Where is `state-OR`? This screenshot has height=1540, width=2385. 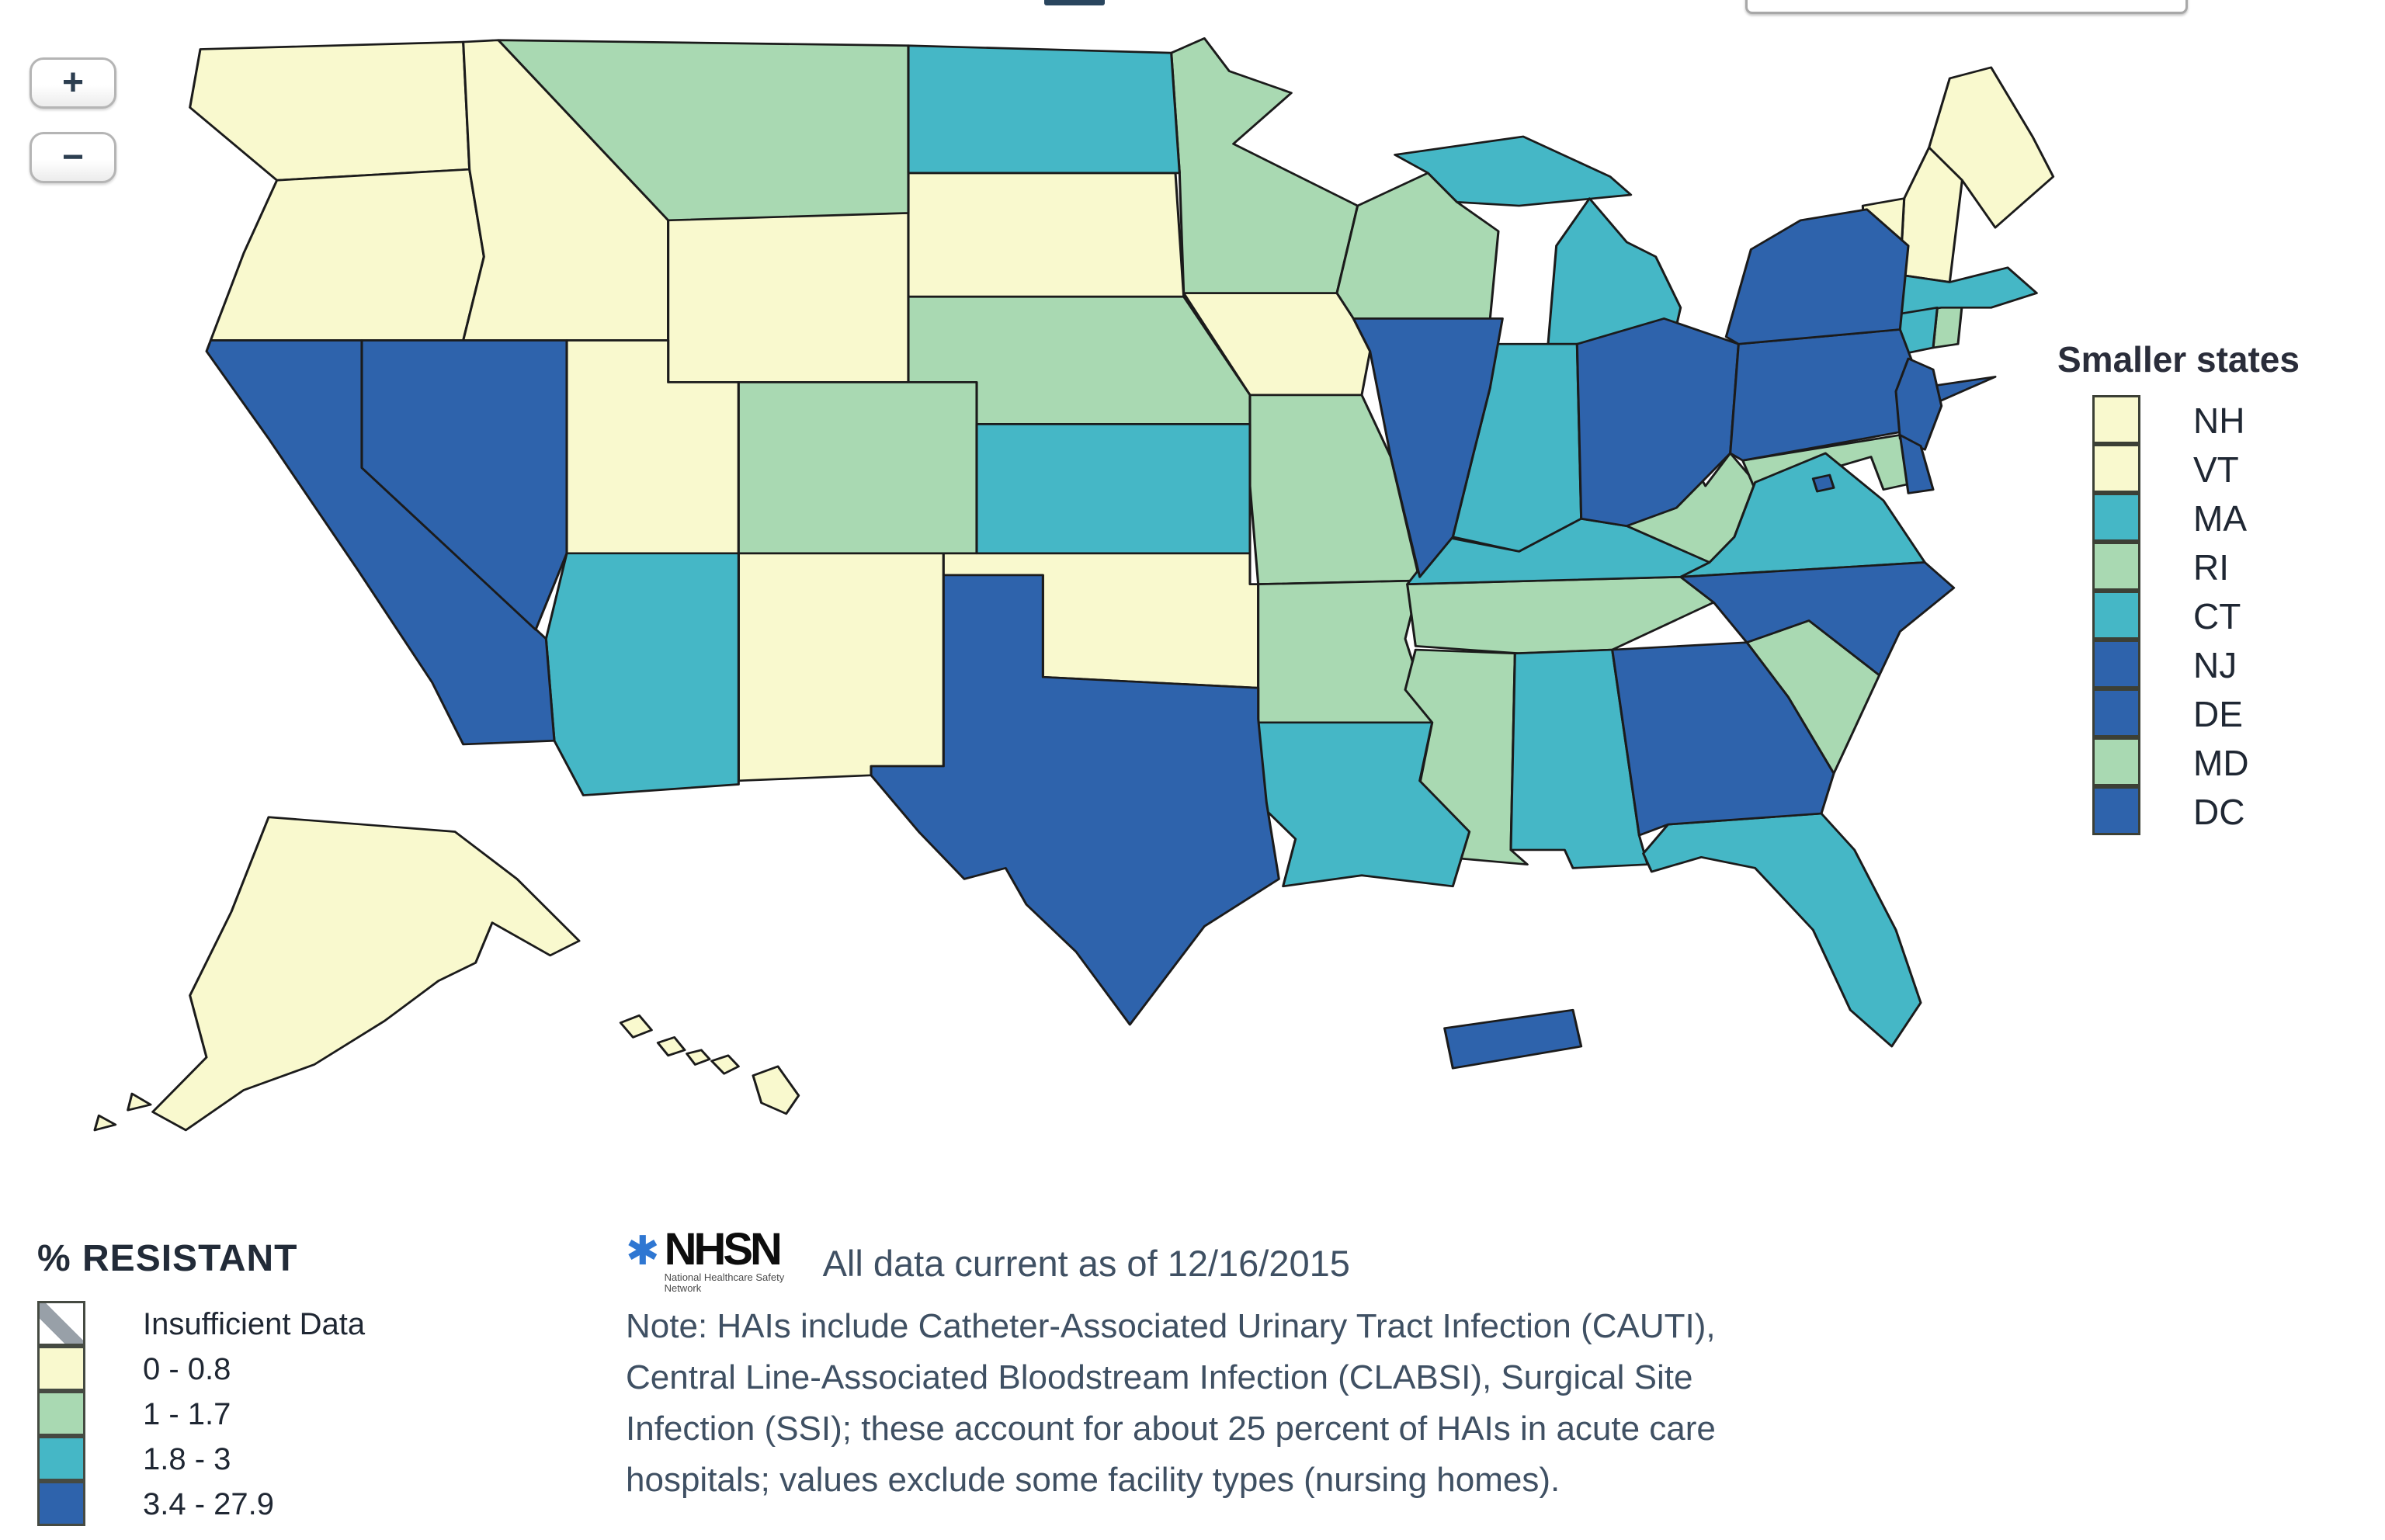
state-OR is located at coordinates (347, 255).